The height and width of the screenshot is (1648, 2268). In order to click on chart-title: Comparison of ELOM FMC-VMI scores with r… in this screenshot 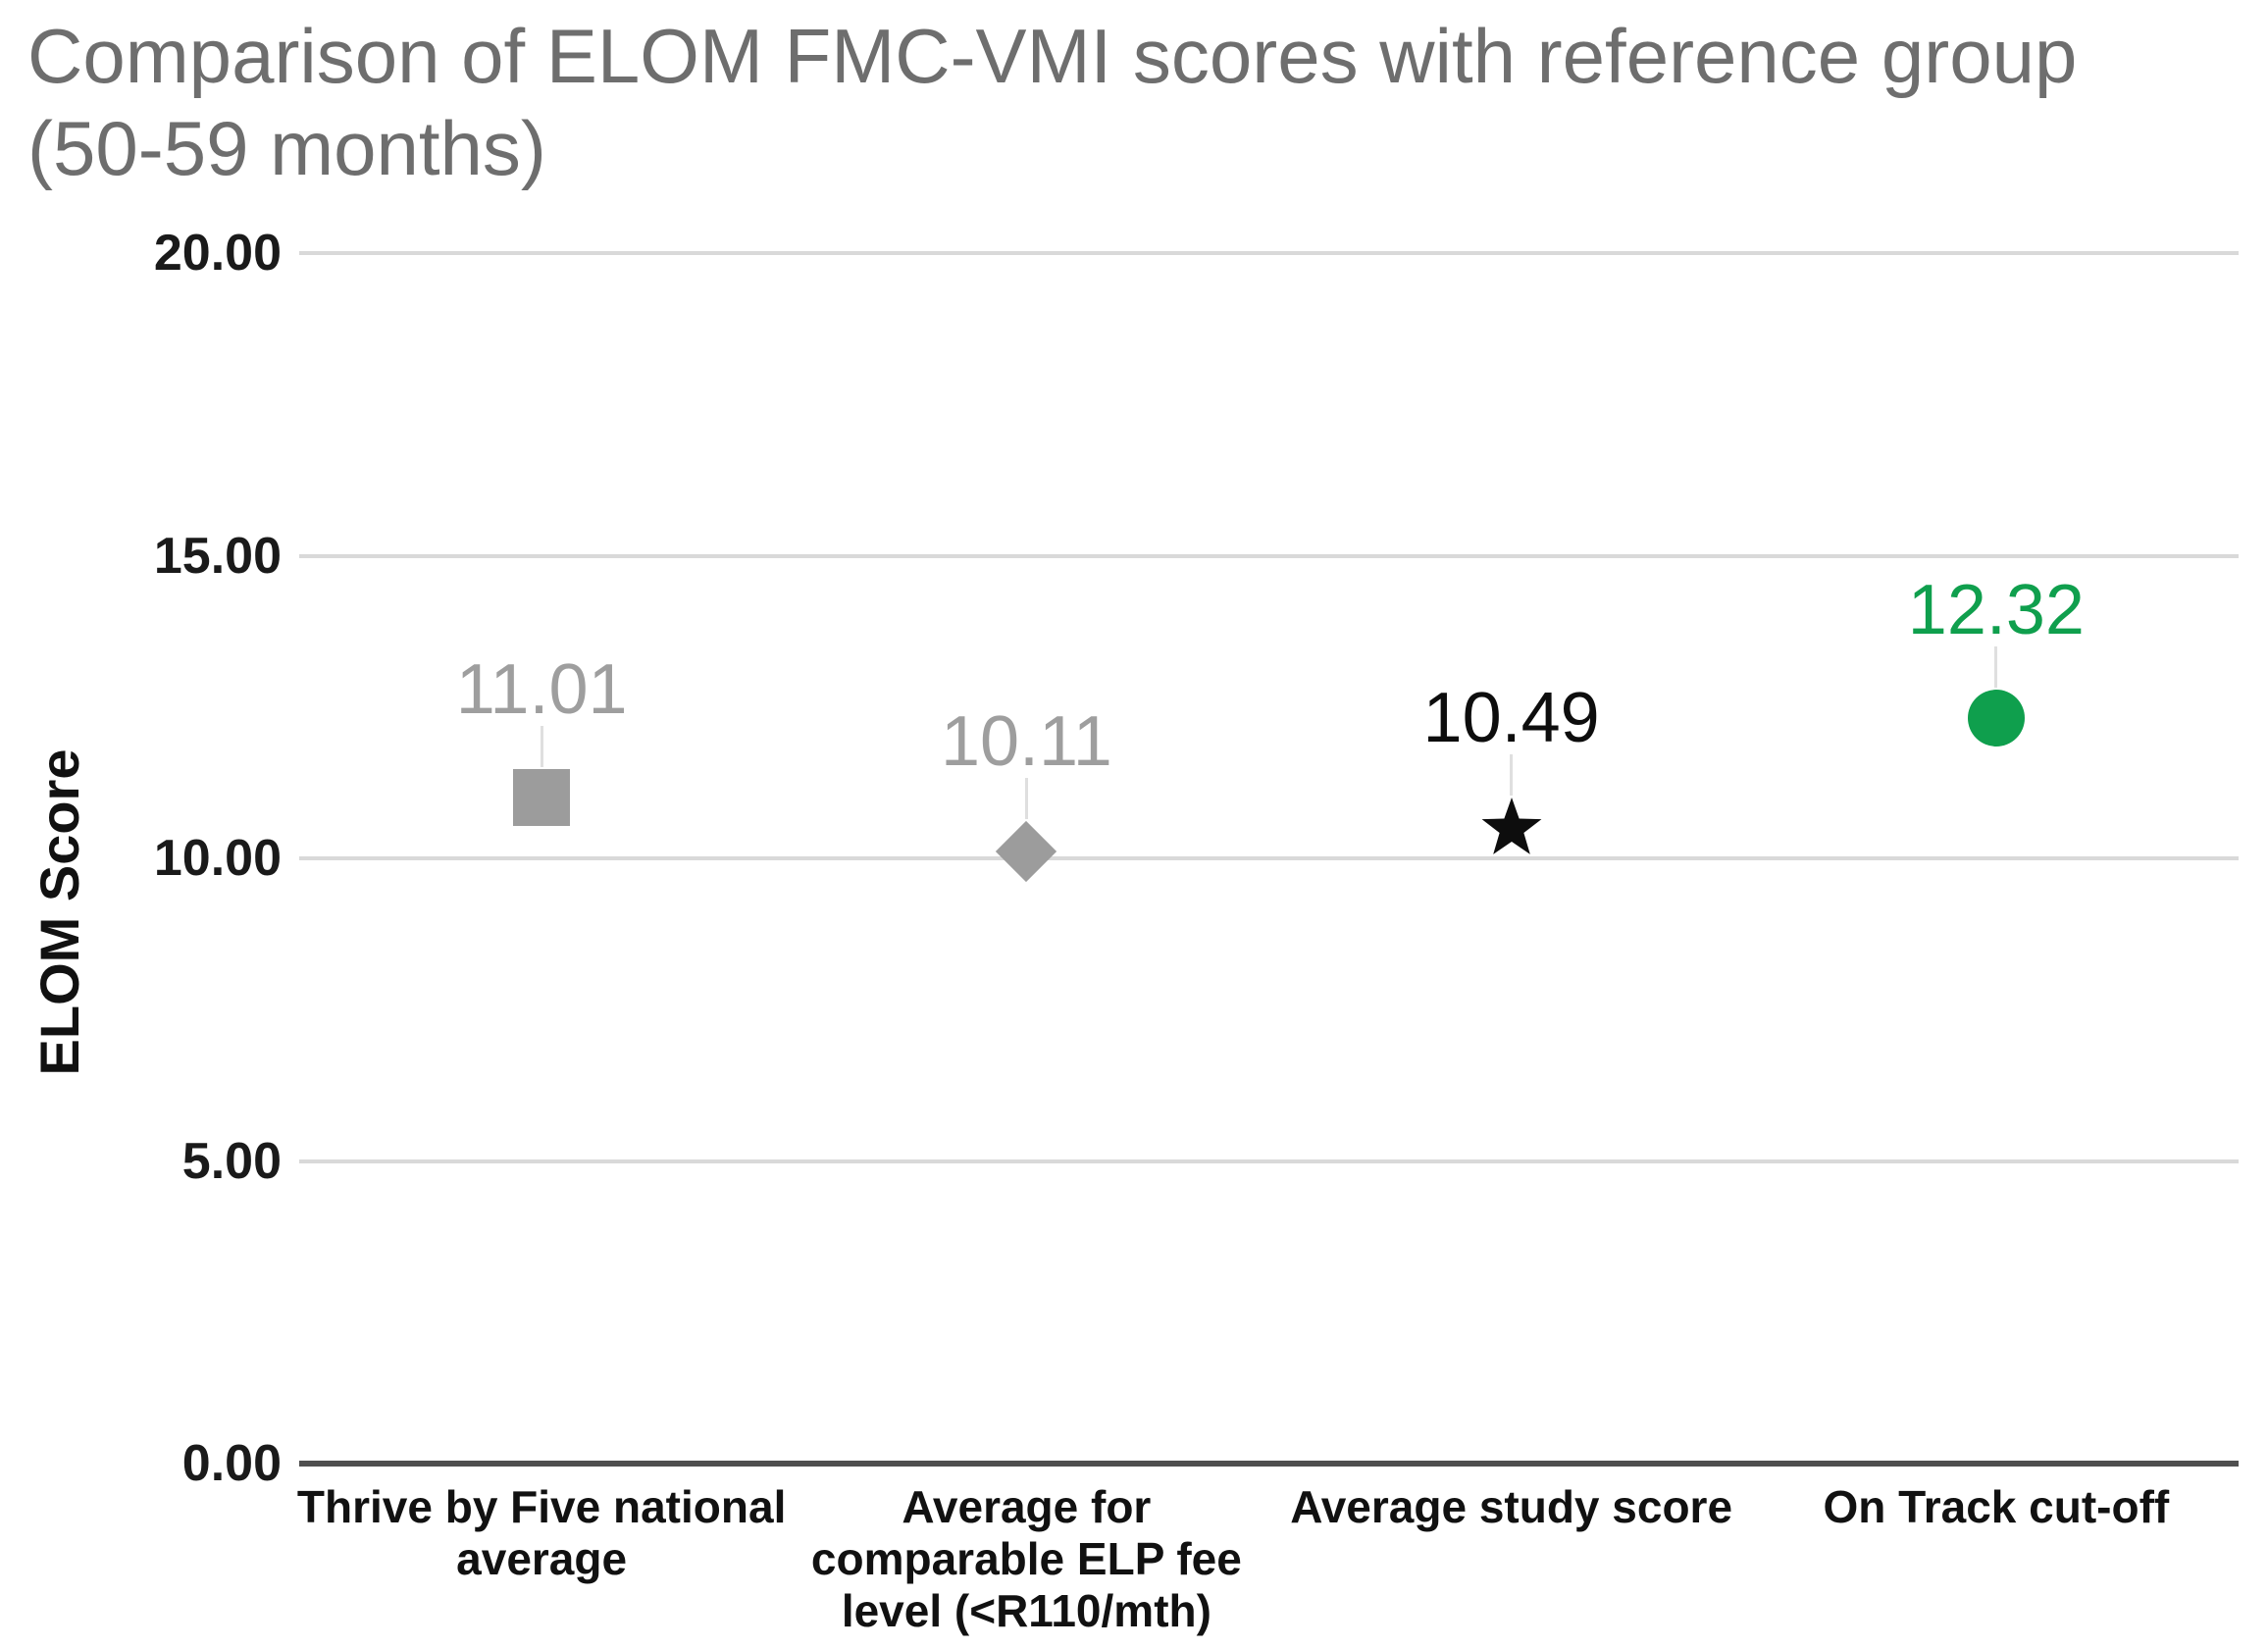, I will do `click(1052, 102)`.